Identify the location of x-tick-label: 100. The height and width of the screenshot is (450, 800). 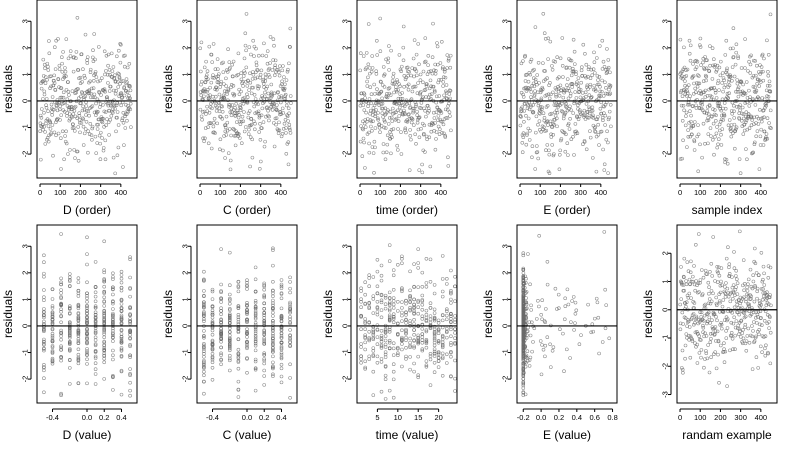
(700, 192).